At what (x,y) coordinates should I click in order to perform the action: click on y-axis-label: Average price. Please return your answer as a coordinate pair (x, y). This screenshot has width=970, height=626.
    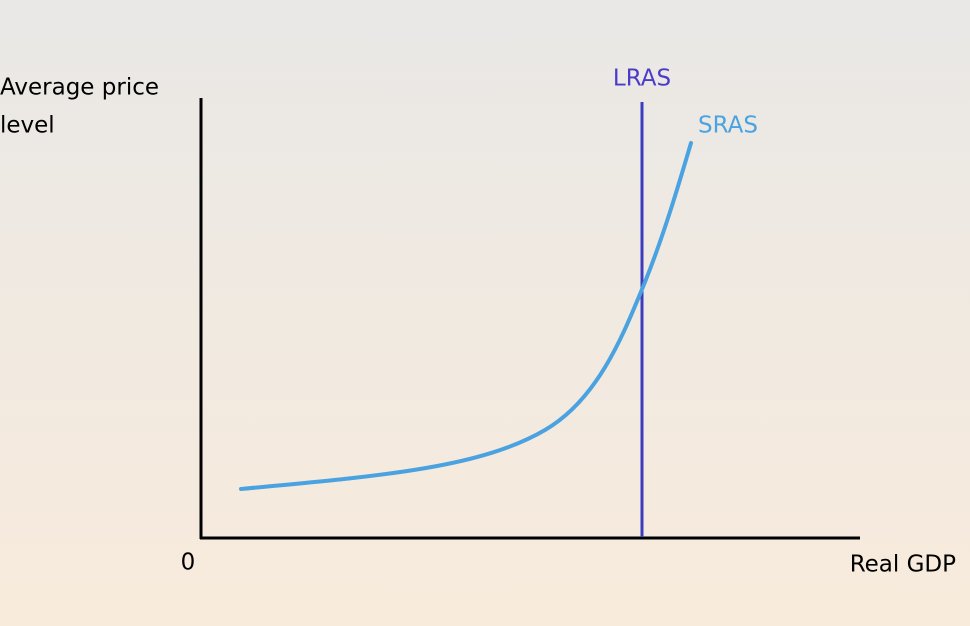
    Looking at the image, I should click on (79, 88).